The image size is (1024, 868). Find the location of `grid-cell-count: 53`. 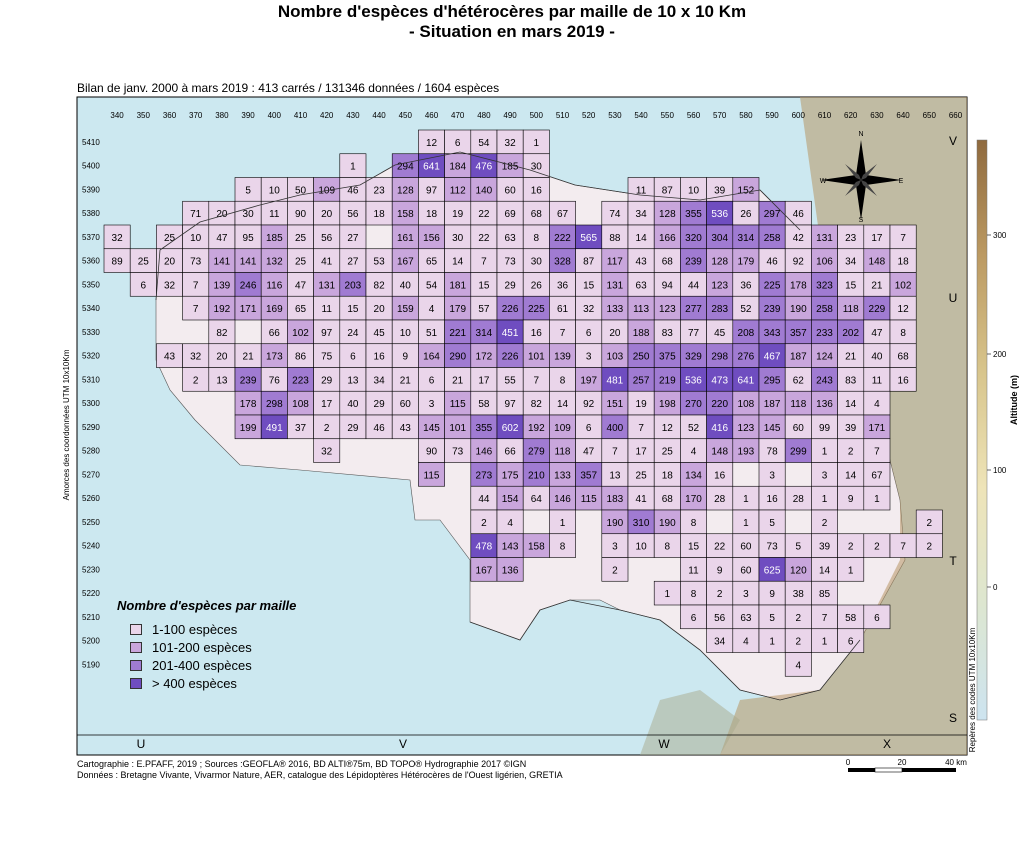

grid-cell-count: 53 is located at coordinates (380, 262).